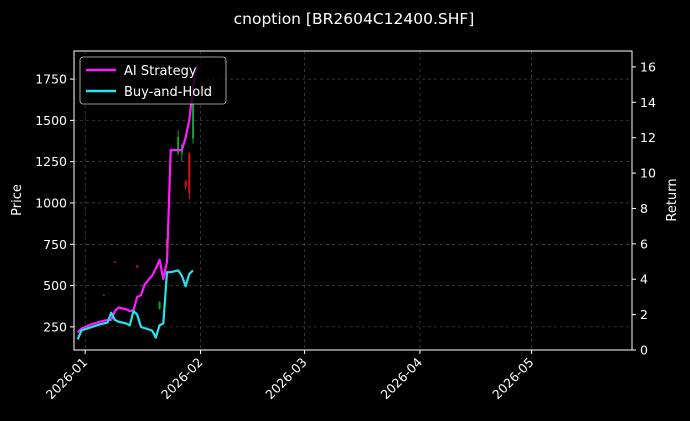 The width and height of the screenshot is (690, 421). I want to click on y-right-tick-label: 8, so click(644, 208).